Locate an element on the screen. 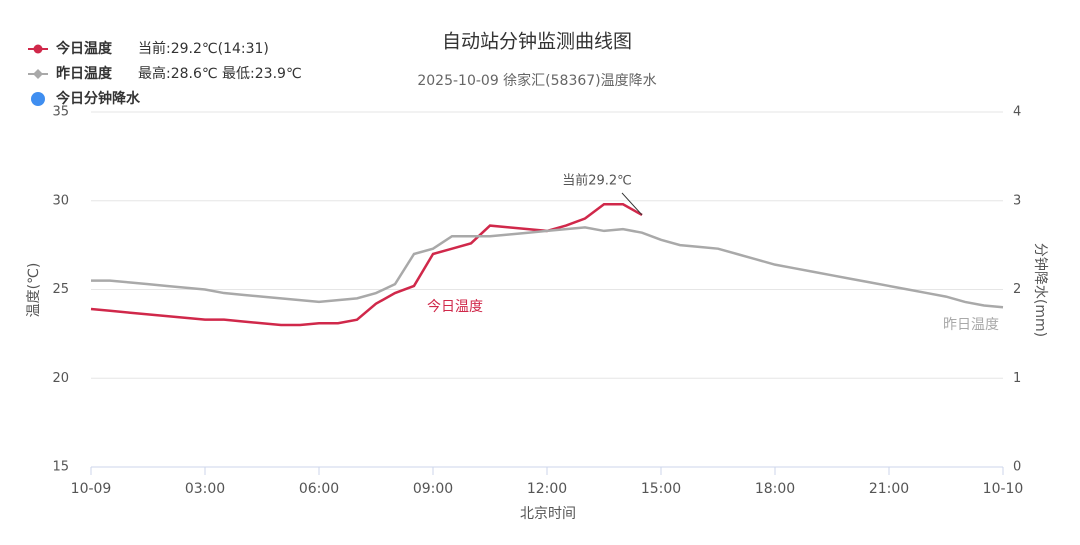 The image size is (1080, 545). y2-tick-label: 0 is located at coordinates (1017, 467).